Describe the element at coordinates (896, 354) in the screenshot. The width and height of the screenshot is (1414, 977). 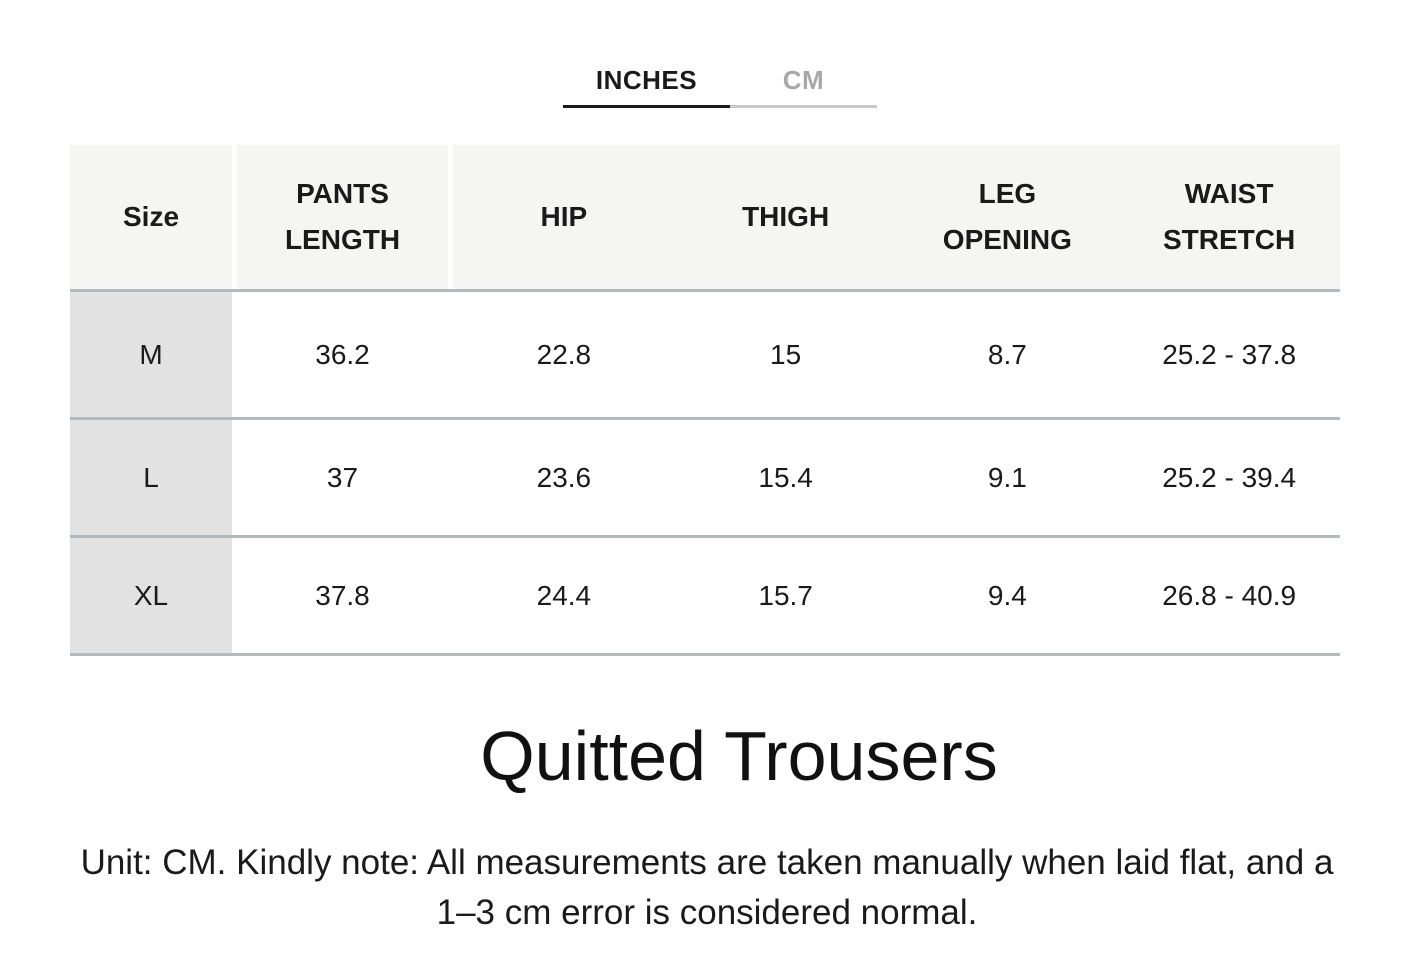
I see `row-values: 22.8 15 8.7 25.2 - 37.8` at that location.